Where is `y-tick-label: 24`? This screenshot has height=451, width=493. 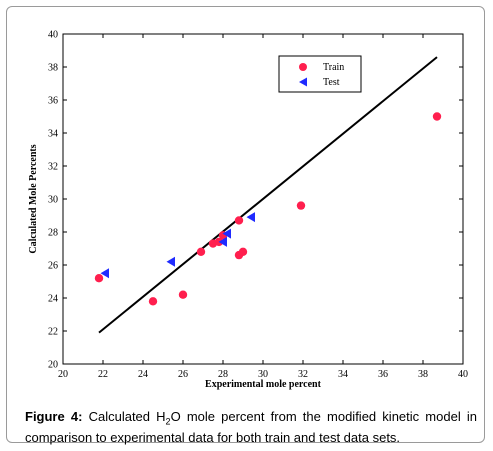 y-tick-label: 24 is located at coordinates (53, 299).